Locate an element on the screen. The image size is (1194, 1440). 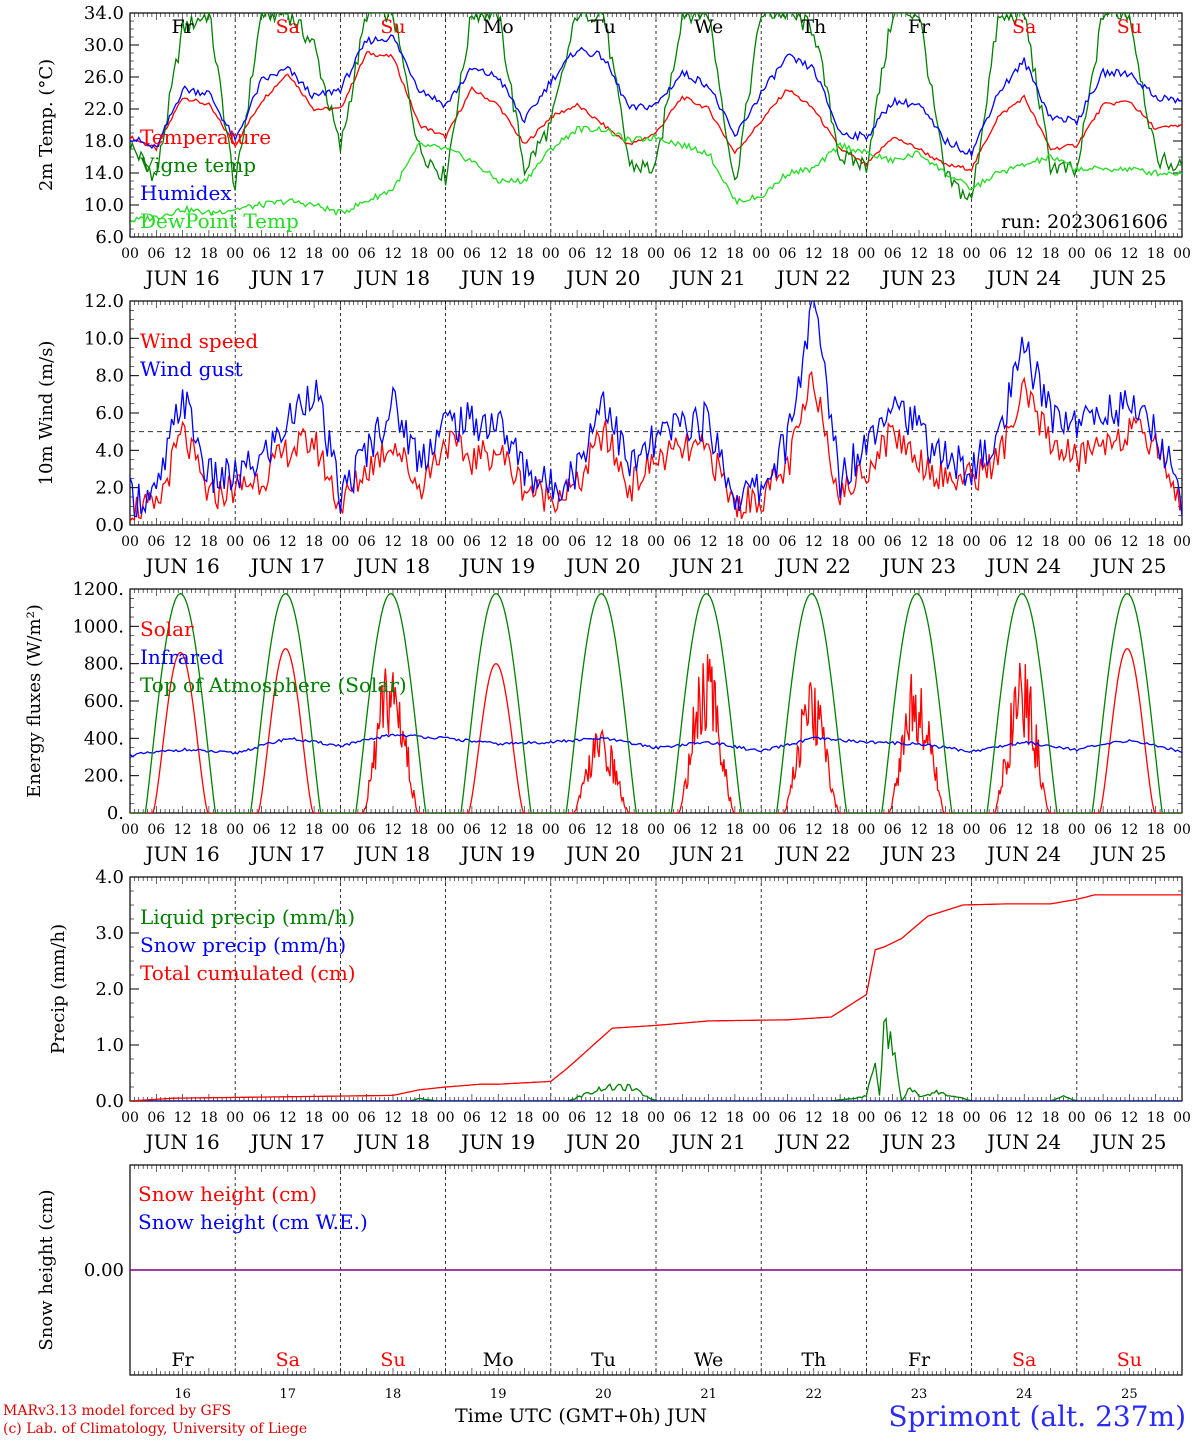
legend-entry: Temperature is located at coordinates (205, 137).